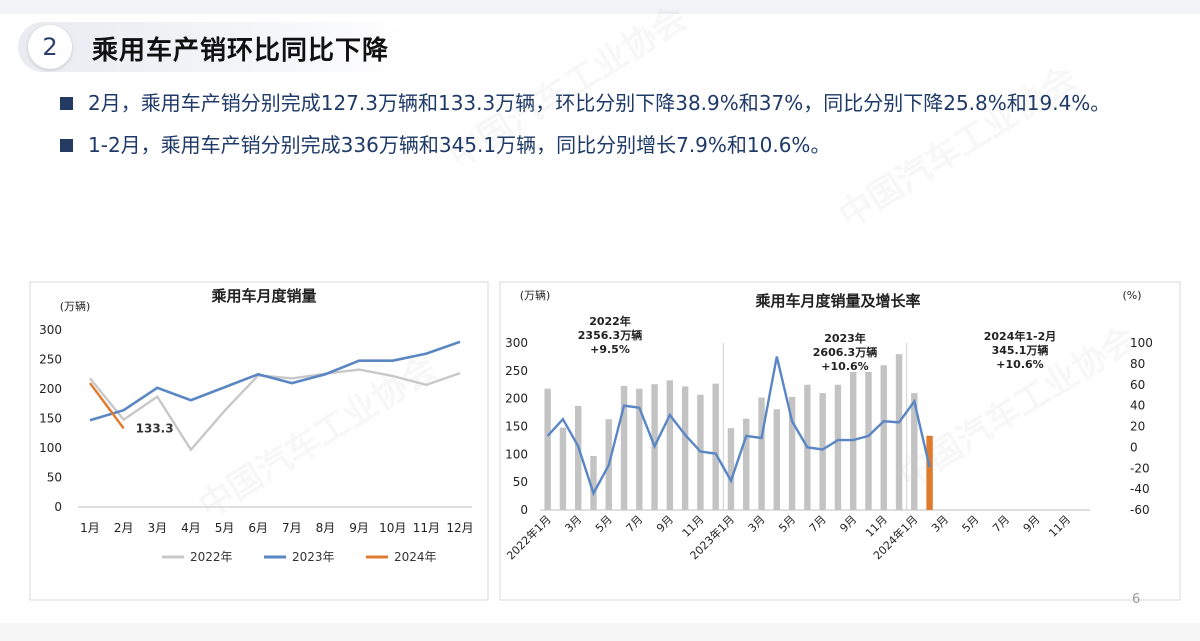 The image size is (1200, 641). I want to click on right-y-tick-label: 300, so click(516, 343).